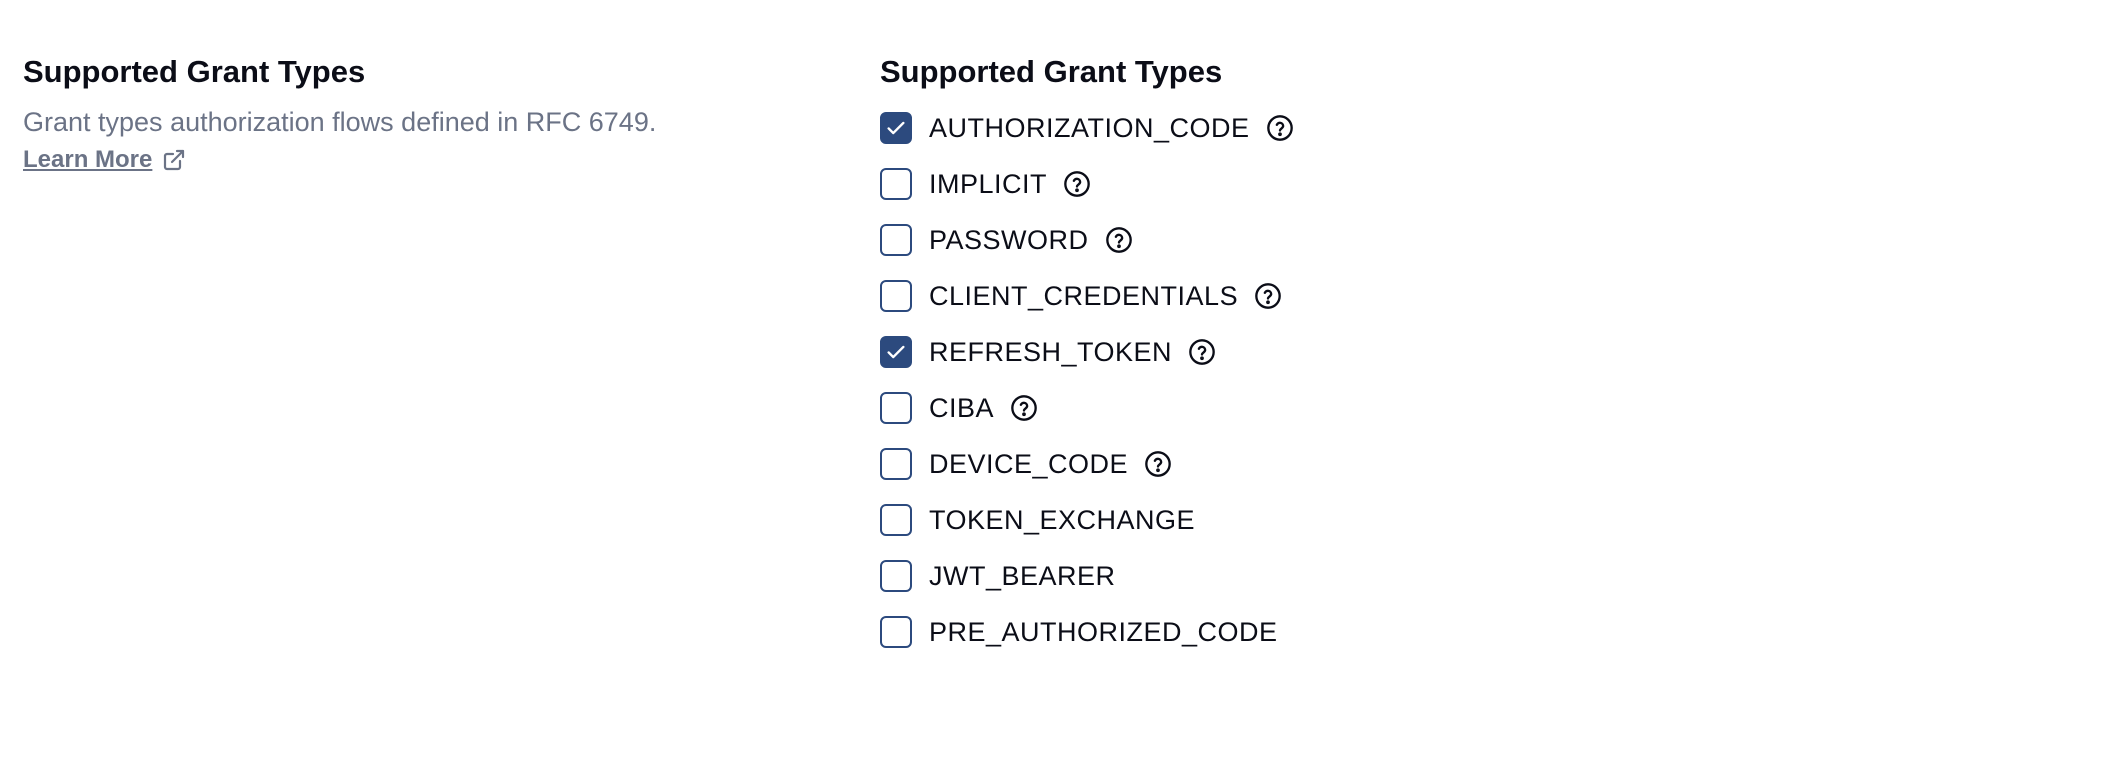 This screenshot has height=768, width=2112. I want to click on grant-type-label: JWT_BEARER, so click(1022, 575).